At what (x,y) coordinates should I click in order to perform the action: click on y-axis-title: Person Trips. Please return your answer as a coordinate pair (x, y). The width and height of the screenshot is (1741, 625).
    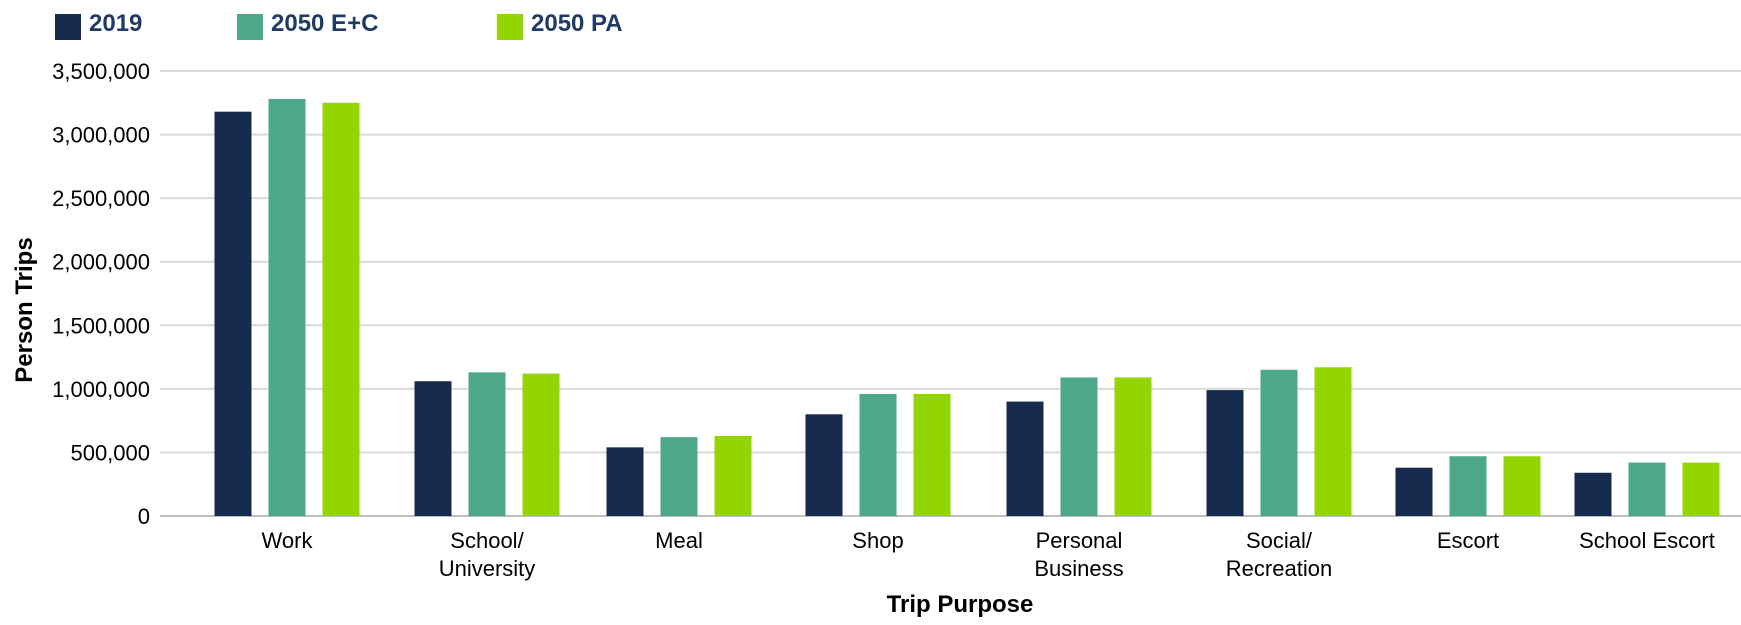
    Looking at the image, I should click on (24, 309).